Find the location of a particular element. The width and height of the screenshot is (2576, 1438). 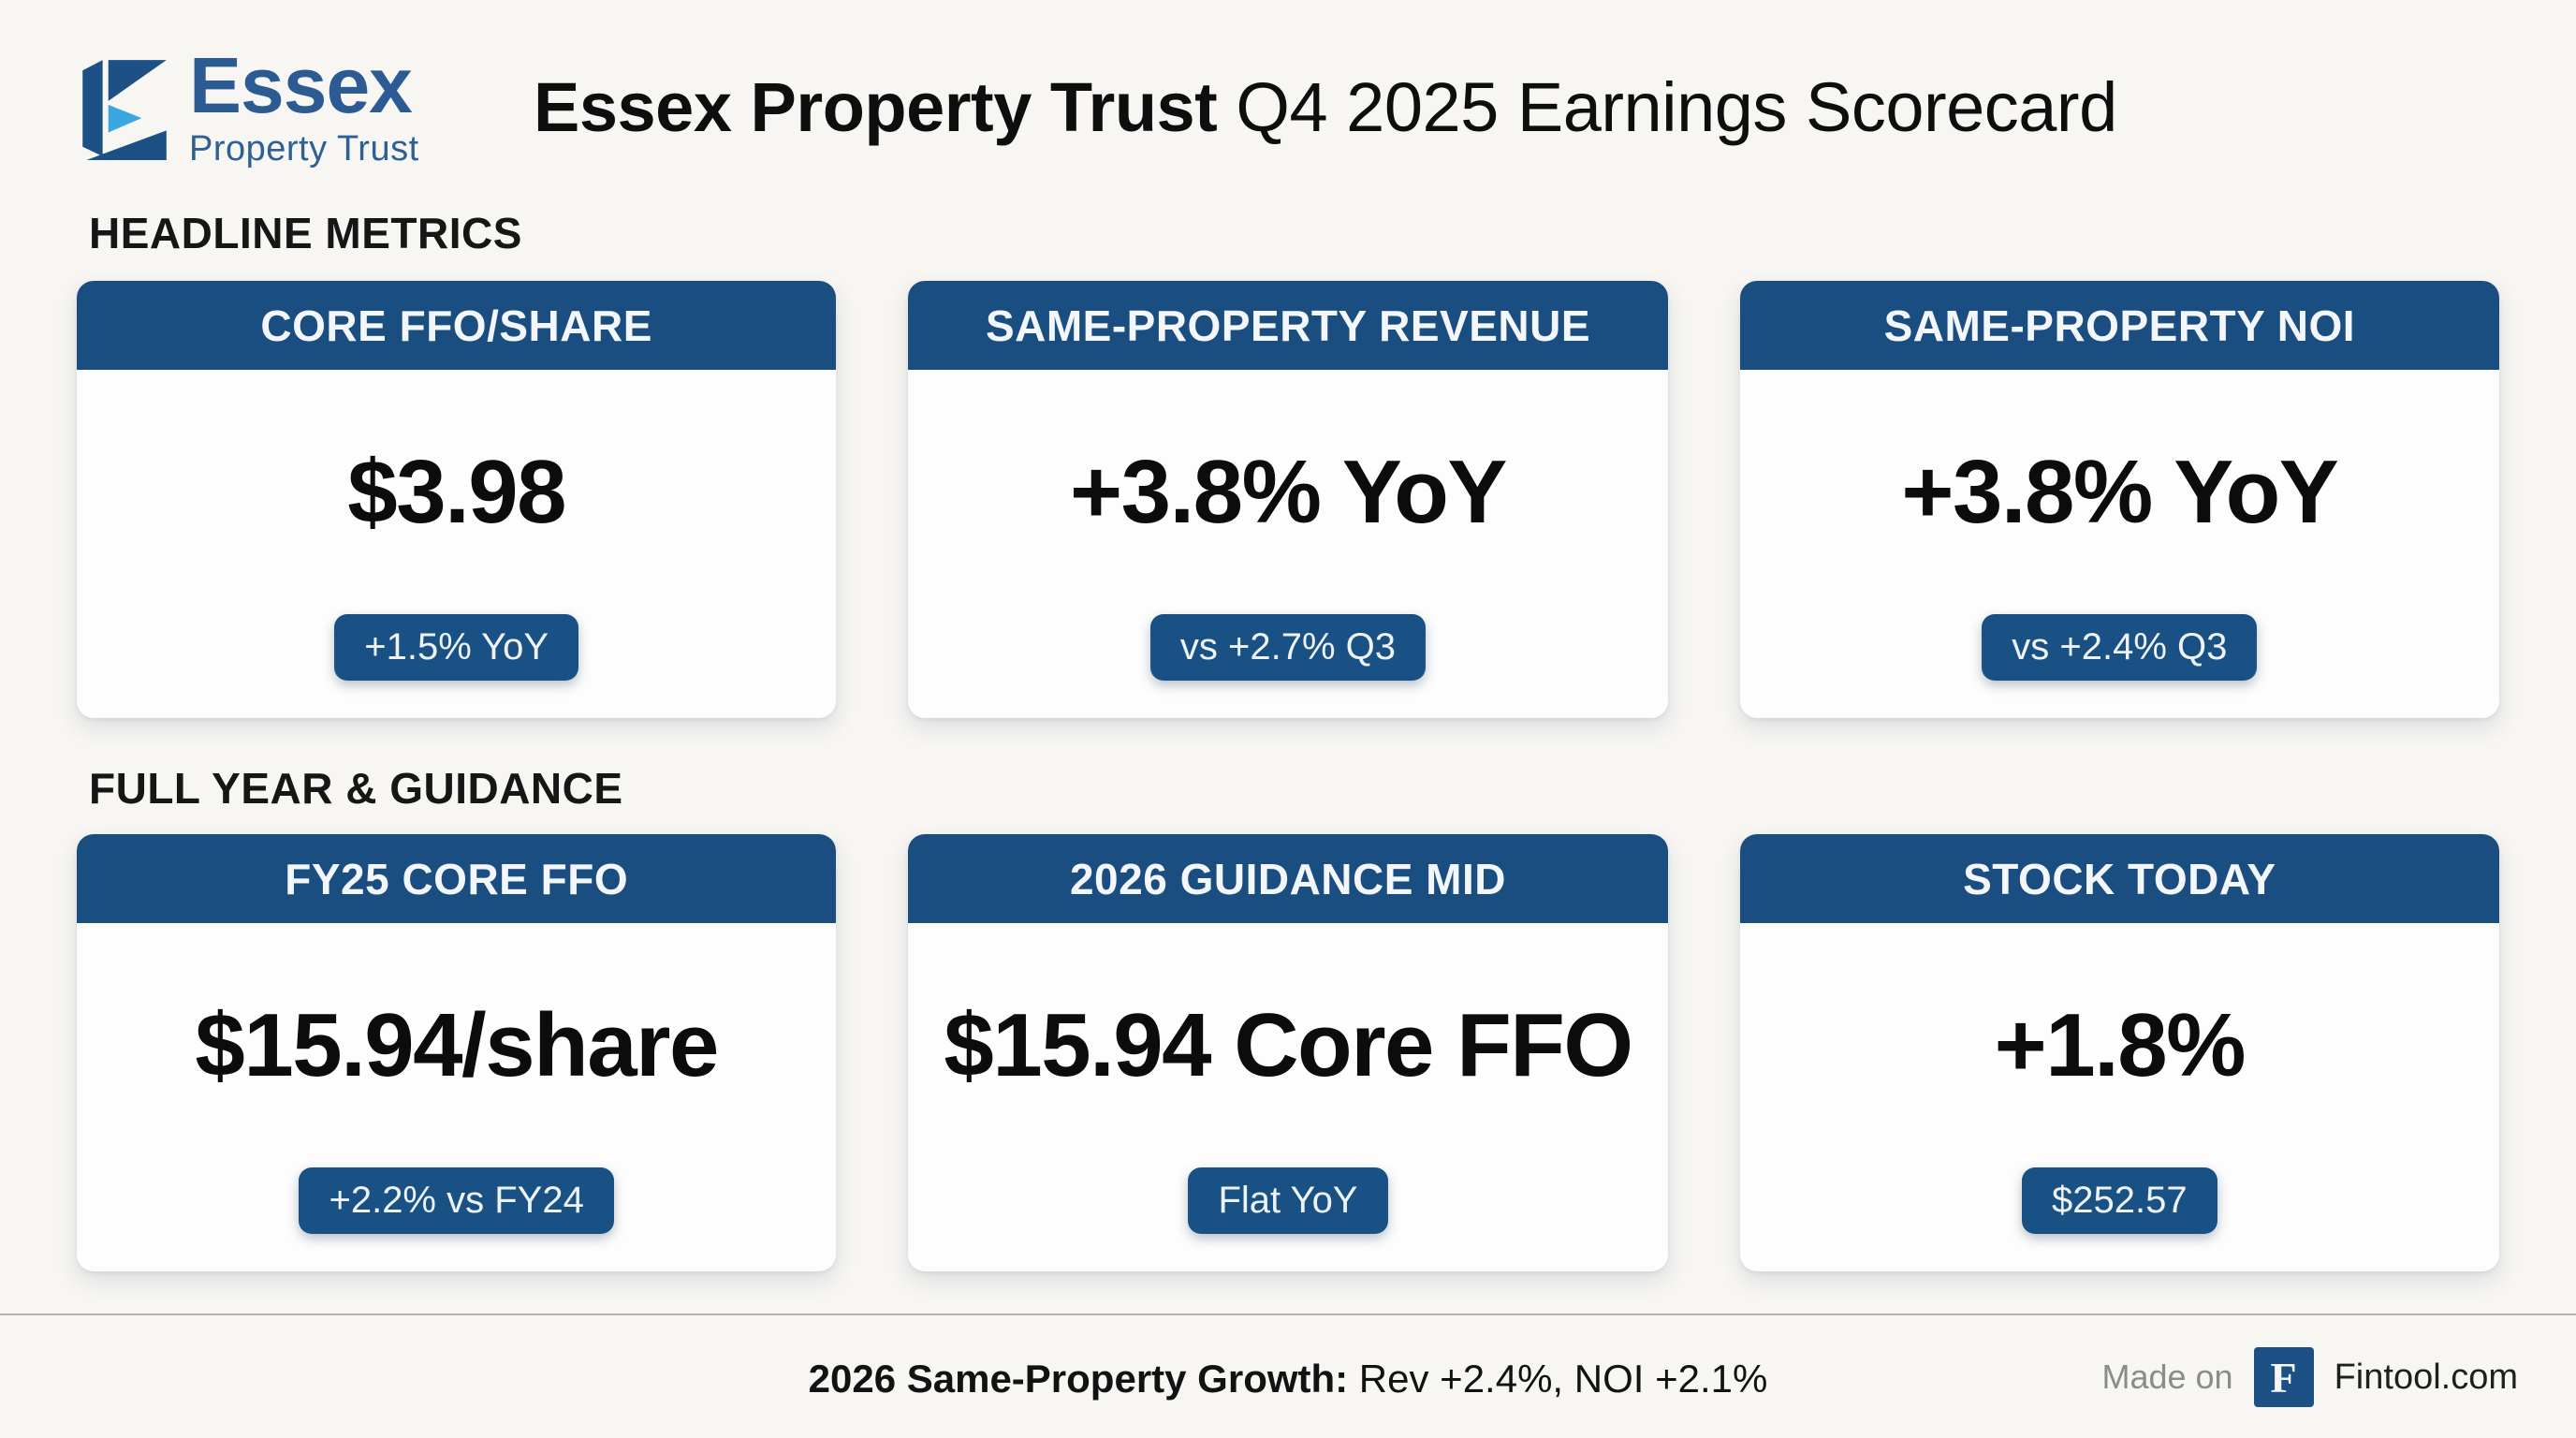

fintool-credit: Made on F Fintool.com is located at coordinates (2309, 1377).